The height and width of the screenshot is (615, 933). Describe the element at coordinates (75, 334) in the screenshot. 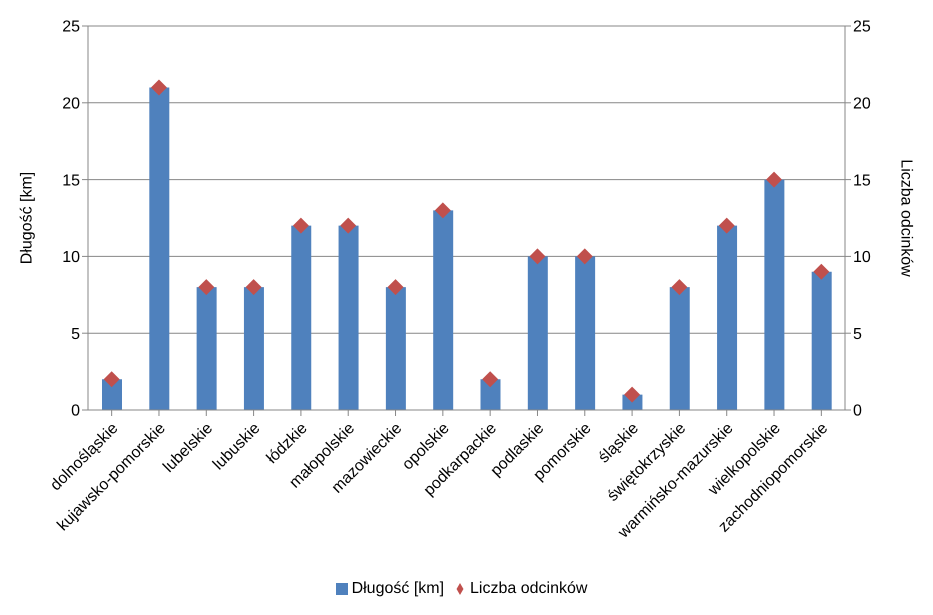

I see `y-tick-label: 5` at that location.